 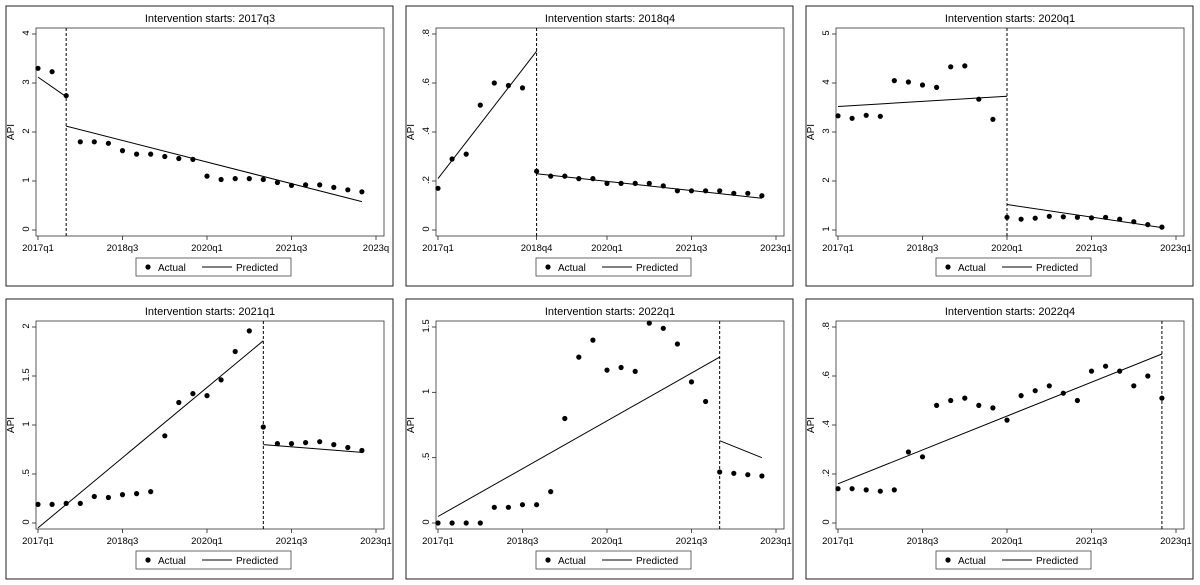 What do you see at coordinates (826, 473) in the screenshot?
I see `y-tick-label: .2` at bounding box center [826, 473].